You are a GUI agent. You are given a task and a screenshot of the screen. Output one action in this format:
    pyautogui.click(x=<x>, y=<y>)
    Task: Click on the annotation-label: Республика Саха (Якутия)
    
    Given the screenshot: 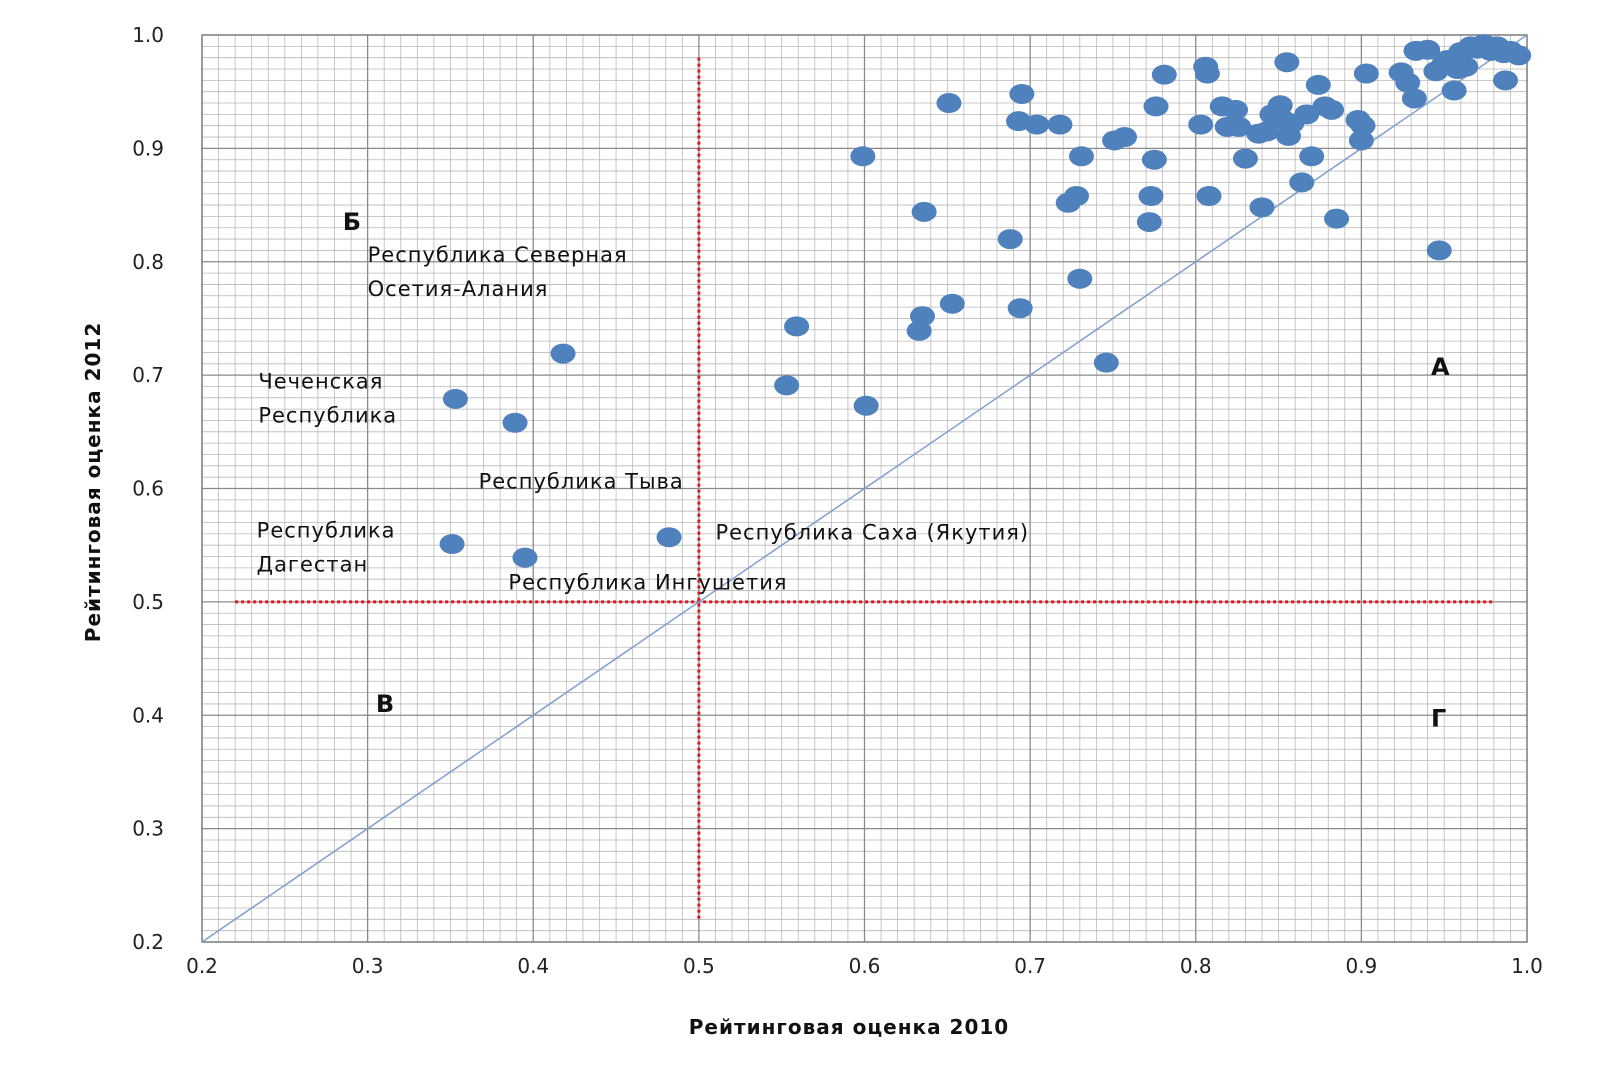 What is the action you would take?
    pyautogui.click(x=872, y=533)
    